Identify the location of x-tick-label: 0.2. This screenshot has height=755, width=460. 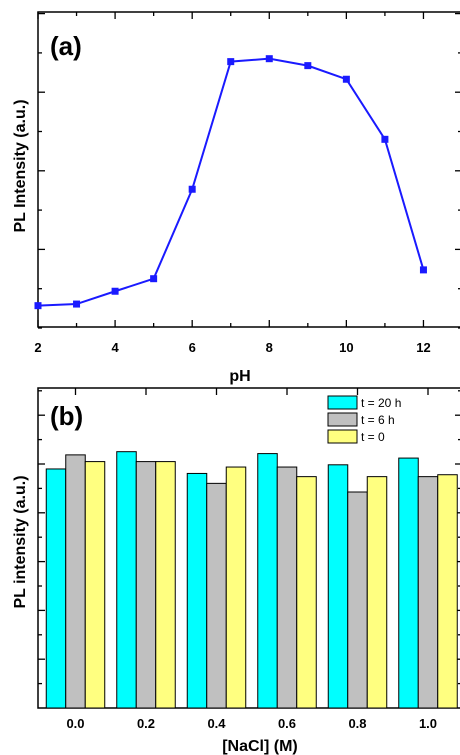
(146, 723).